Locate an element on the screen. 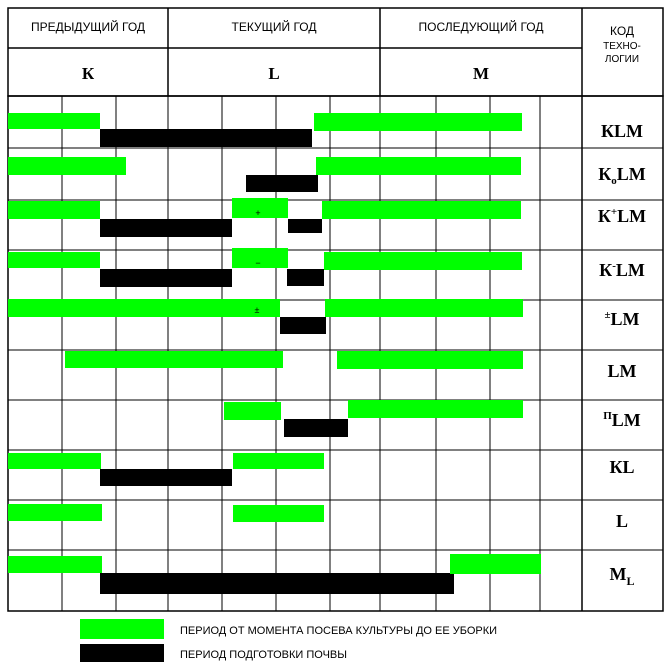 The height and width of the screenshot is (663, 671). tech-code-lm: LM is located at coordinates (622, 371).